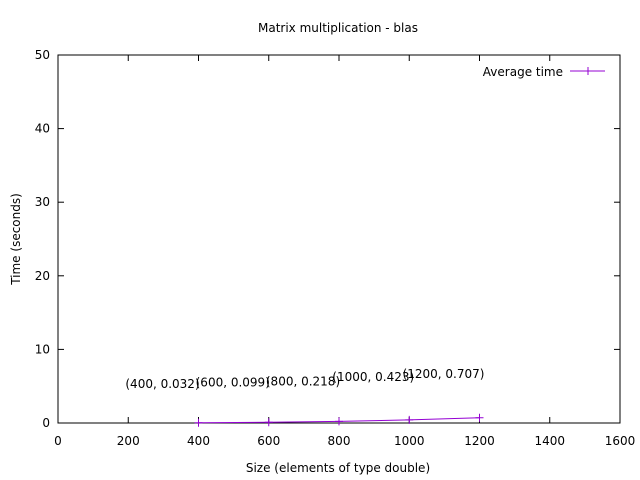  What do you see at coordinates (268, 441) in the screenshot?
I see `x-tick-label: 600` at bounding box center [268, 441].